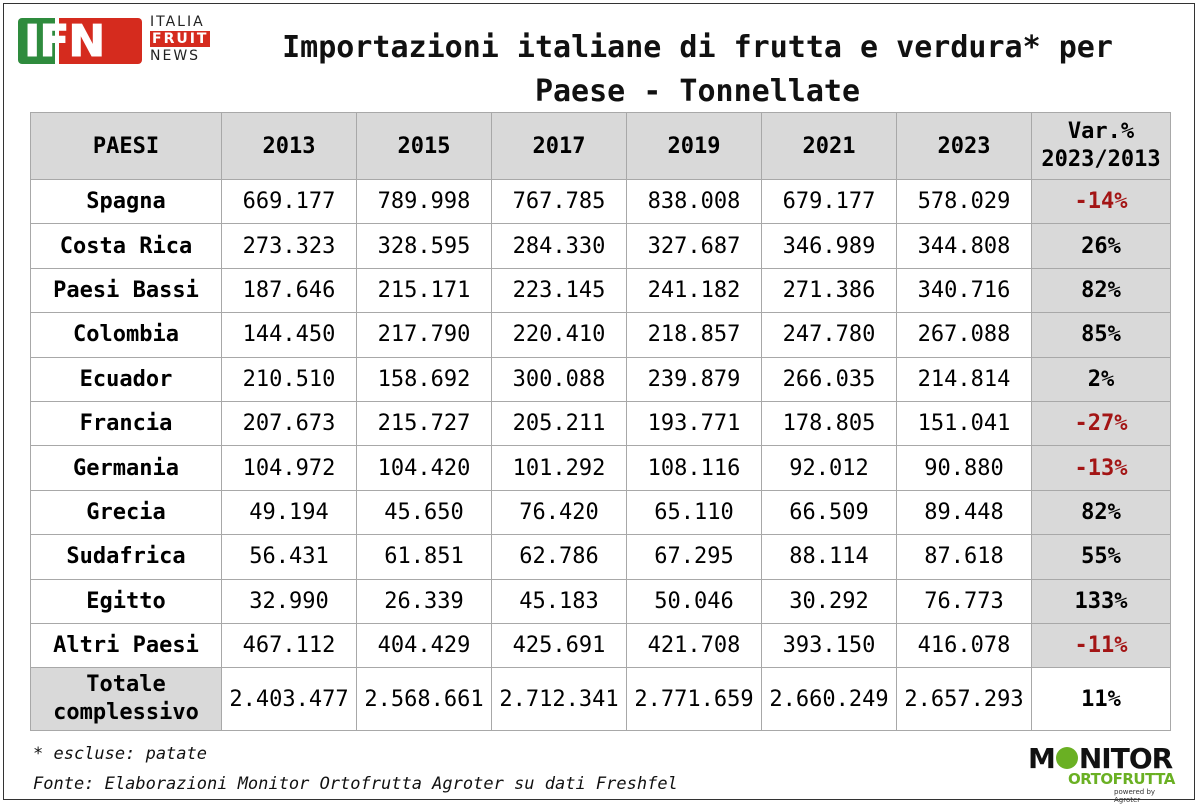 The width and height of the screenshot is (1200, 805). Describe the element at coordinates (1101, 645) in the screenshot. I see `variation-cell: -11%` at that location.